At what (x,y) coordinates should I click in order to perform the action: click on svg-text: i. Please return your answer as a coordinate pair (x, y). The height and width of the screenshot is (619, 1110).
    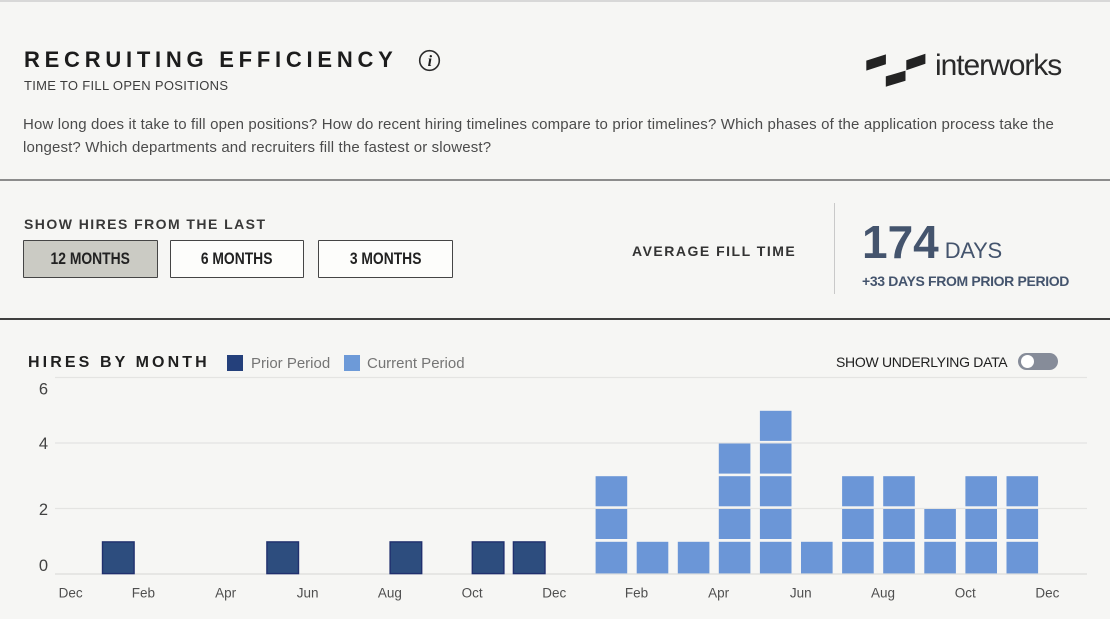
    Looking at the image, I should click on (430, 61).